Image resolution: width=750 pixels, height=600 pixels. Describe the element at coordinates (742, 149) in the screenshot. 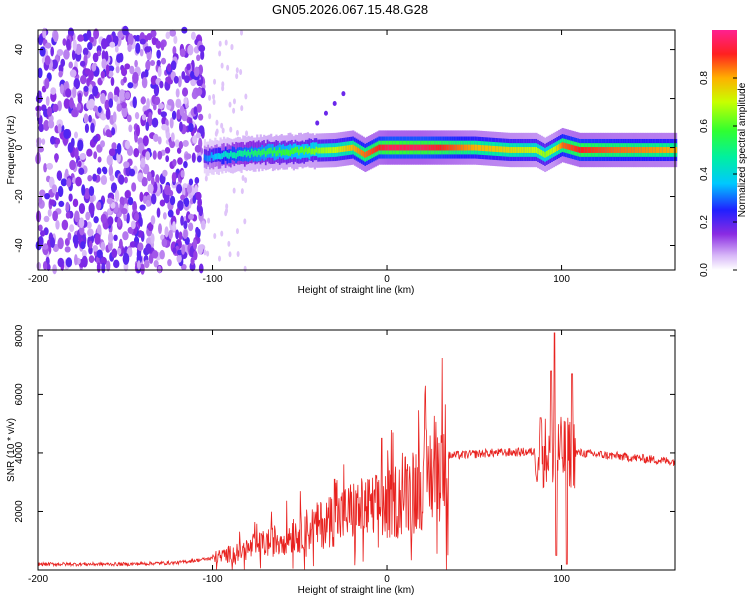

I see `colorbar-label: Normalized spectral amplitude` at that location.